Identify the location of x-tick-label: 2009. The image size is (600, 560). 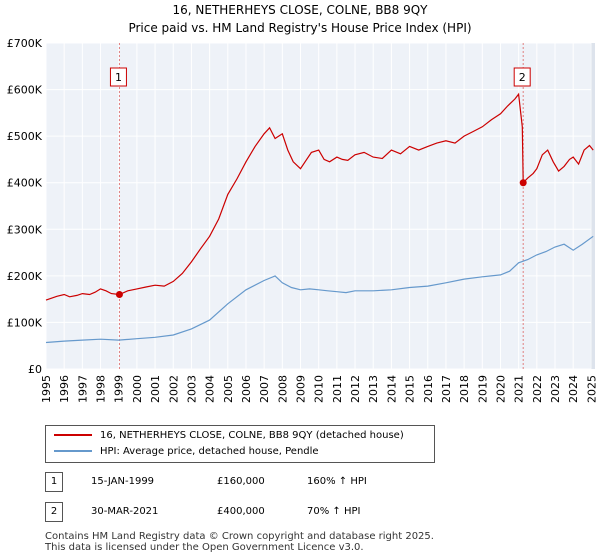
(301, 389).